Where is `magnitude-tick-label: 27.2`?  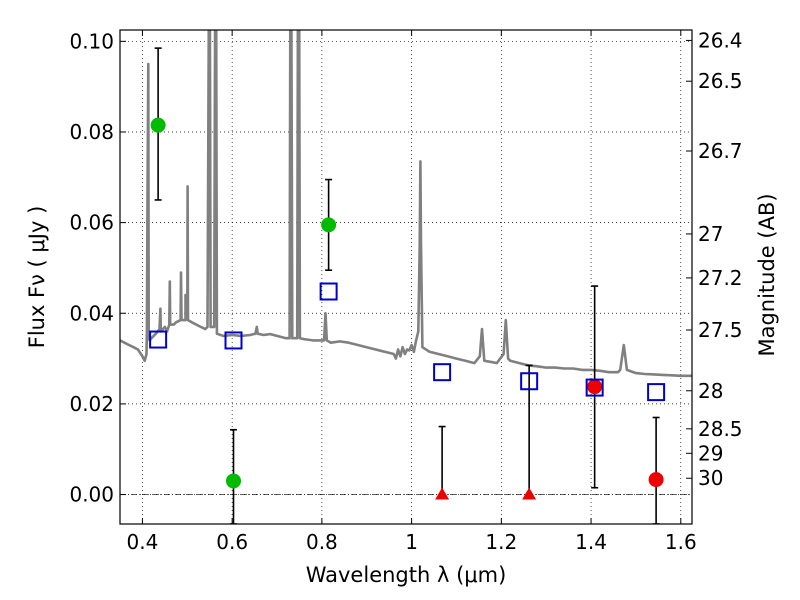 magnitude-tick-label: 27.2 is located at coordinates (720, 278).